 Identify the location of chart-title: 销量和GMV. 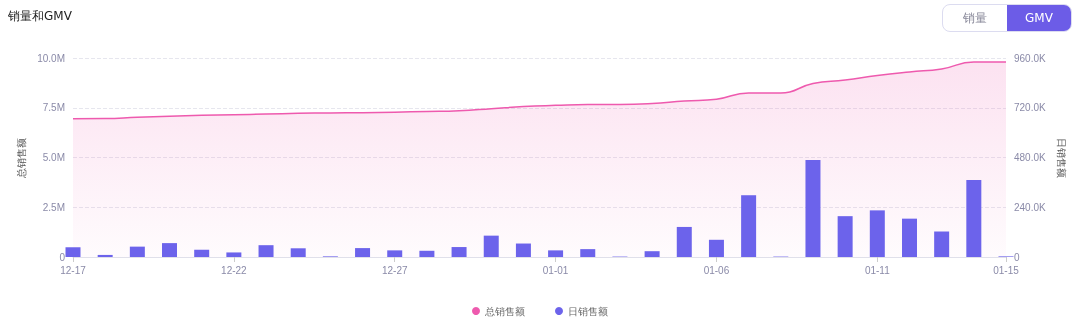
(40, 16).